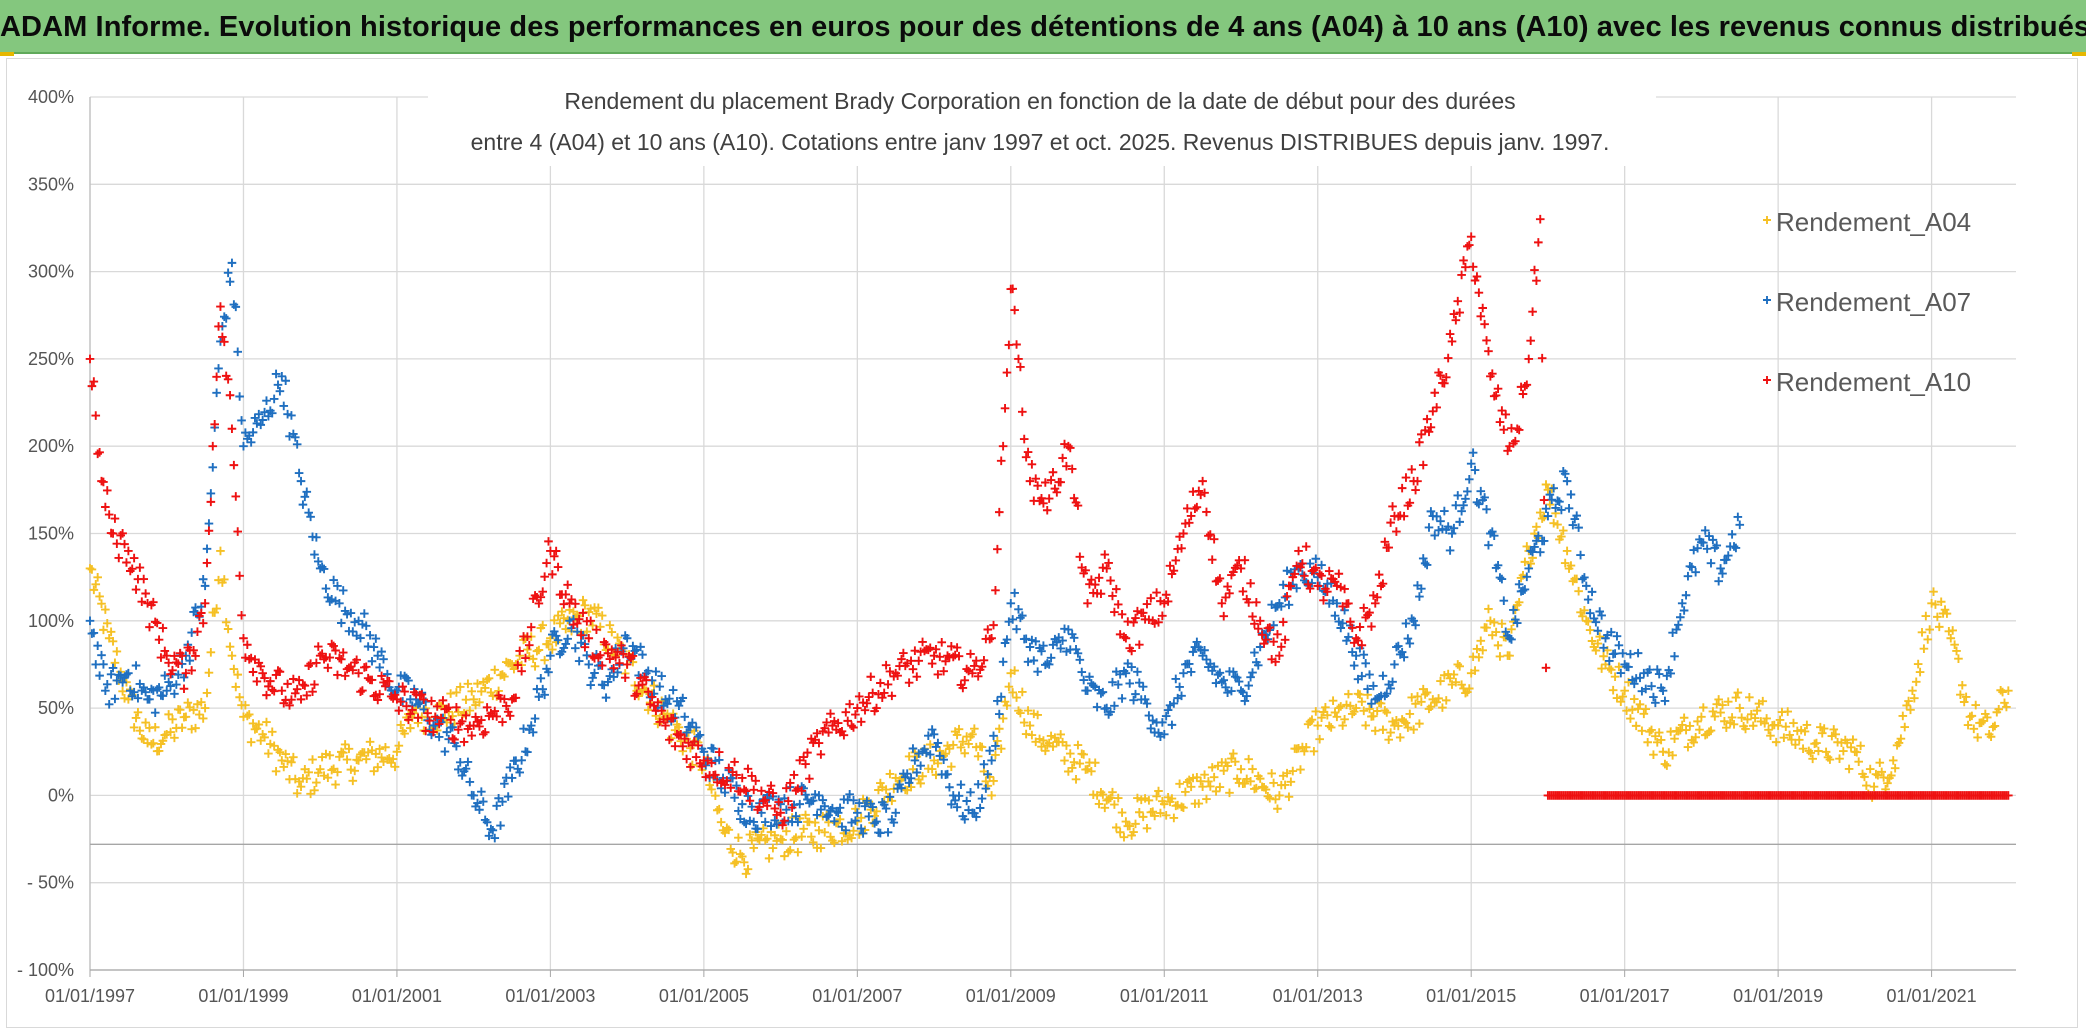  Describe the element at coordinates (1471, 996) in the screenshot. I see `x-tick-label: 01/01/2015` at that location.